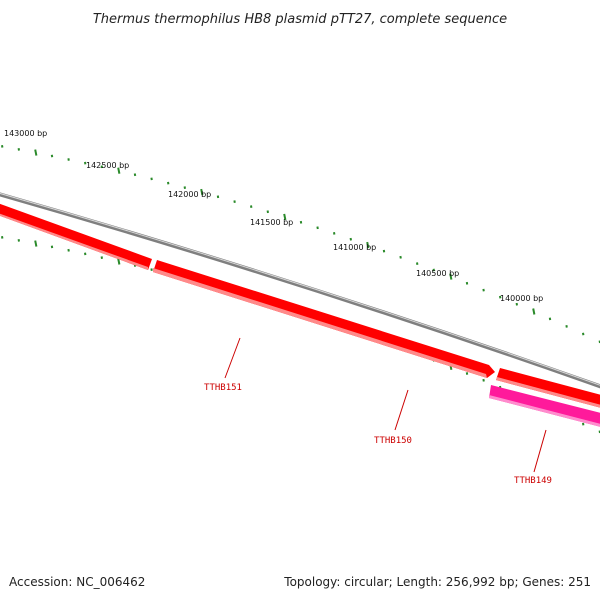 This screenshot has height=600, width=600. I want to click on accession-text: Accession: NC_006462, so click(77, 582).